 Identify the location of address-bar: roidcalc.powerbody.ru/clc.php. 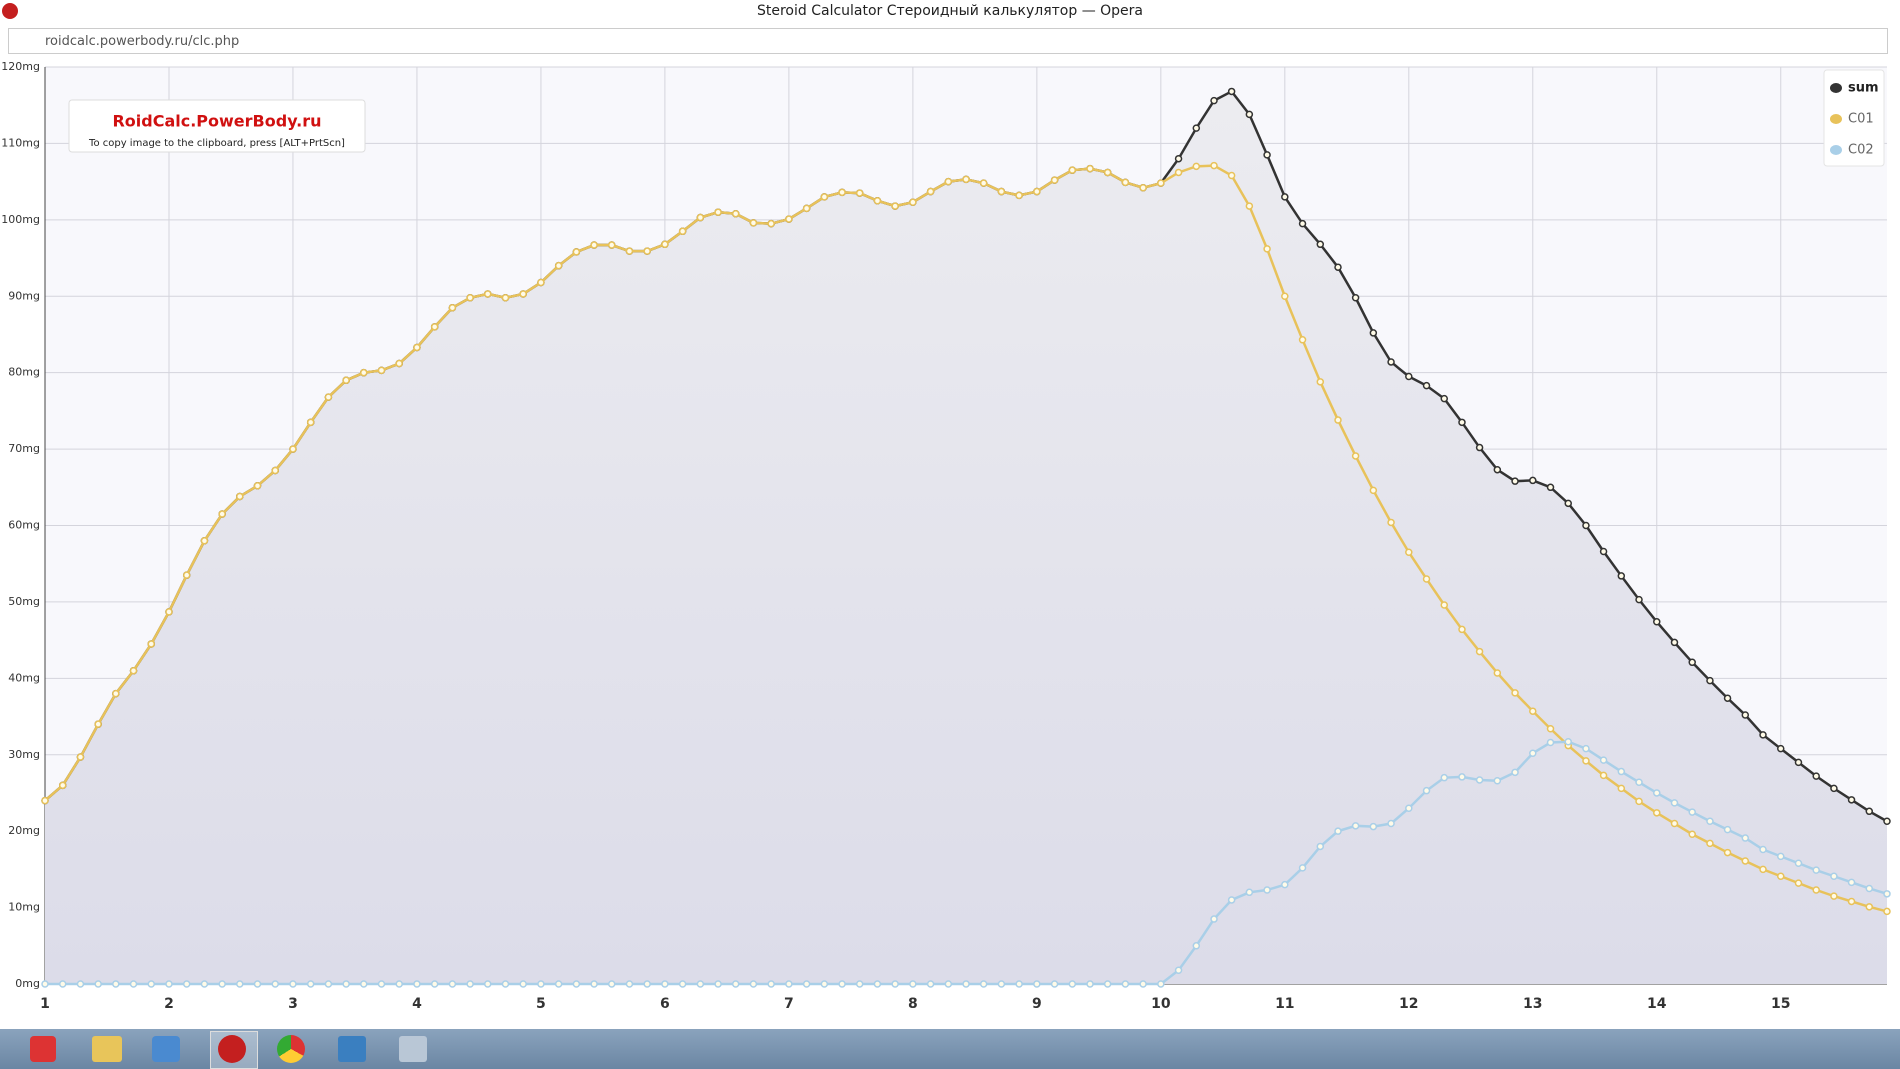
(948, 41).